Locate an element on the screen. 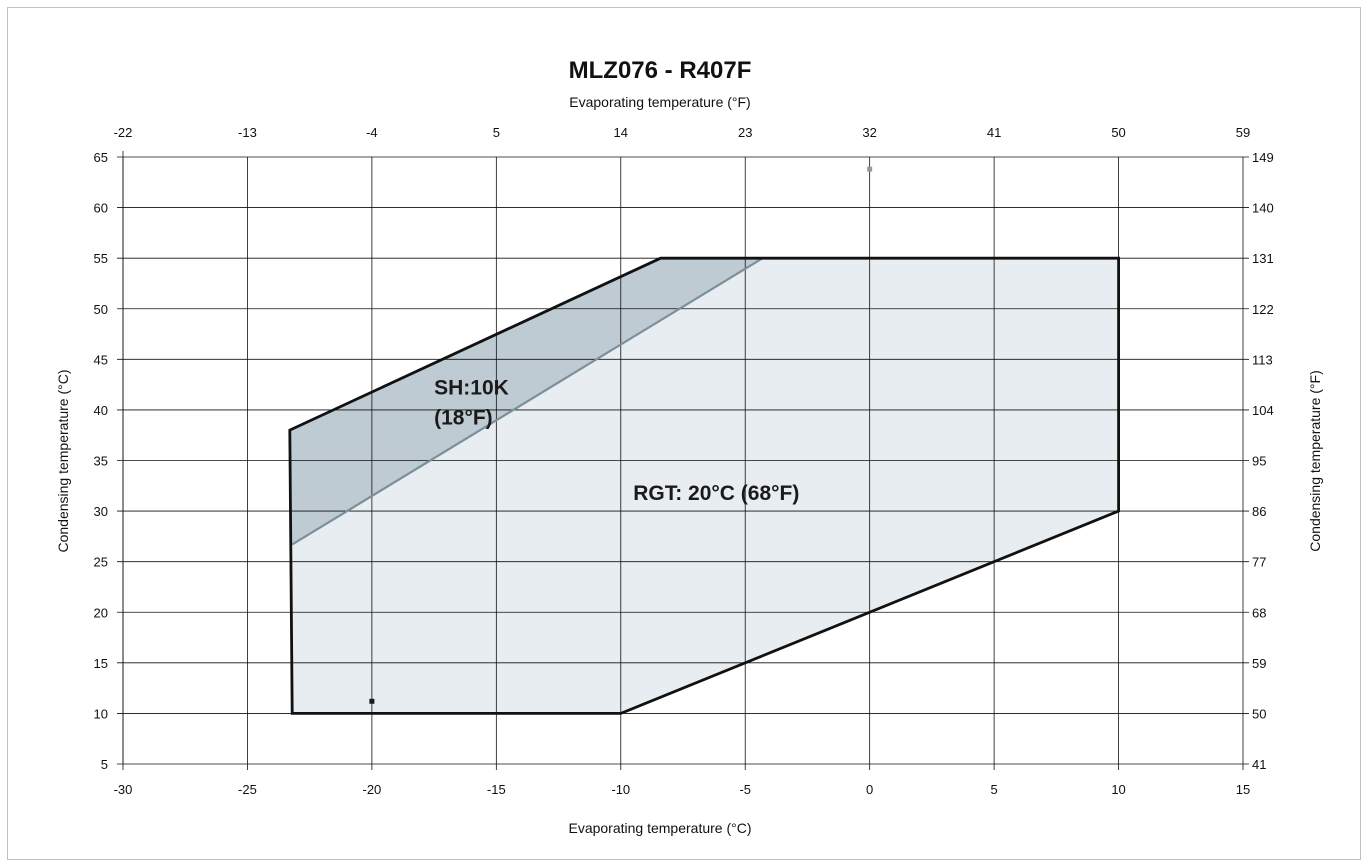 The width and height of the screenshot is (1368, 867). superheat-boundary-line is located at coordinates (527, 401).